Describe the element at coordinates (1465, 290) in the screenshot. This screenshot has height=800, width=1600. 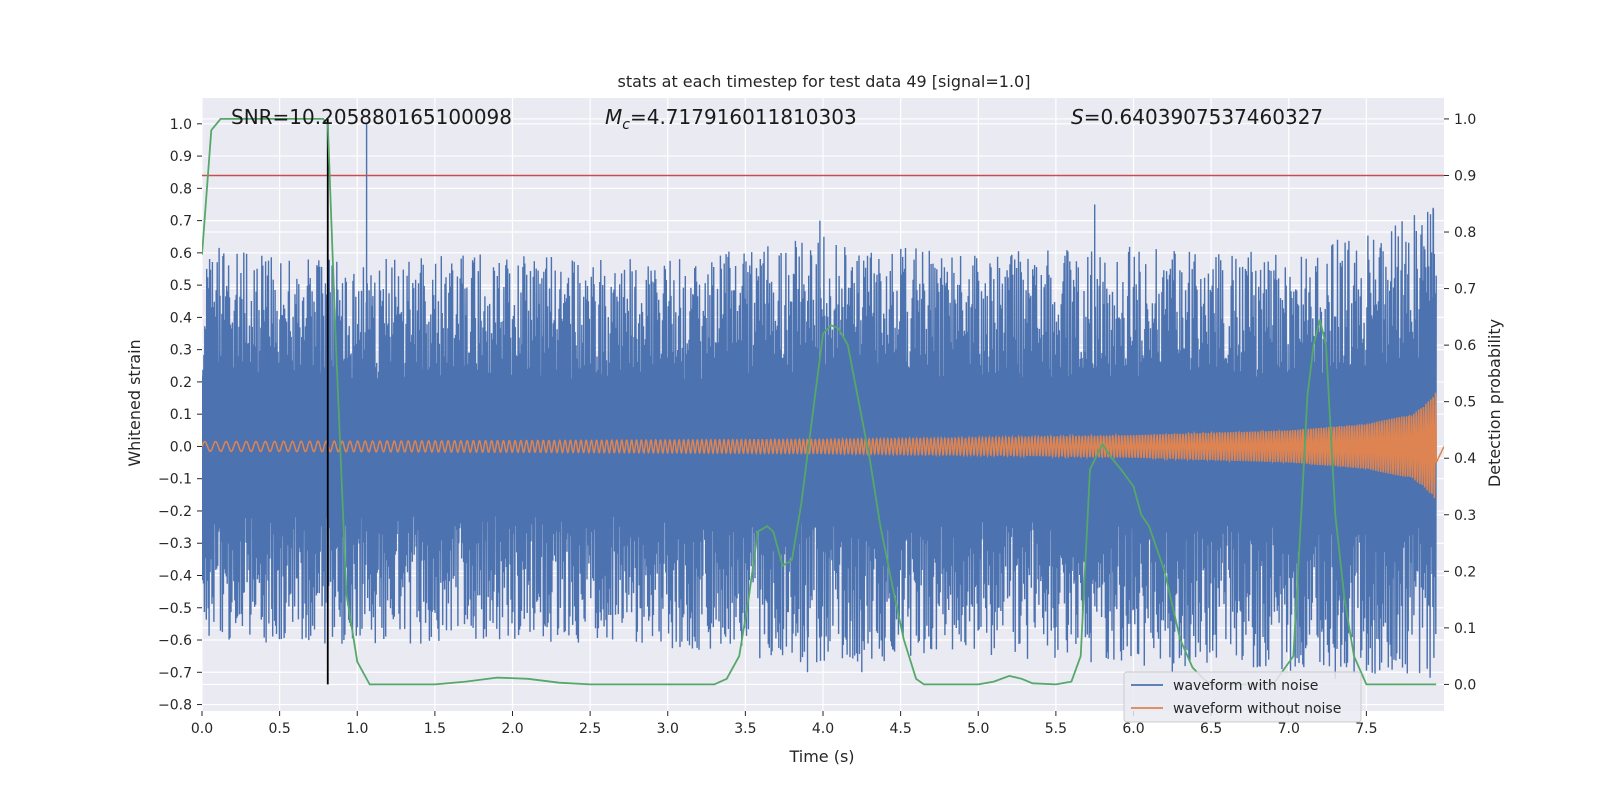
I see `y2-tick-label: 0.7` at that location.